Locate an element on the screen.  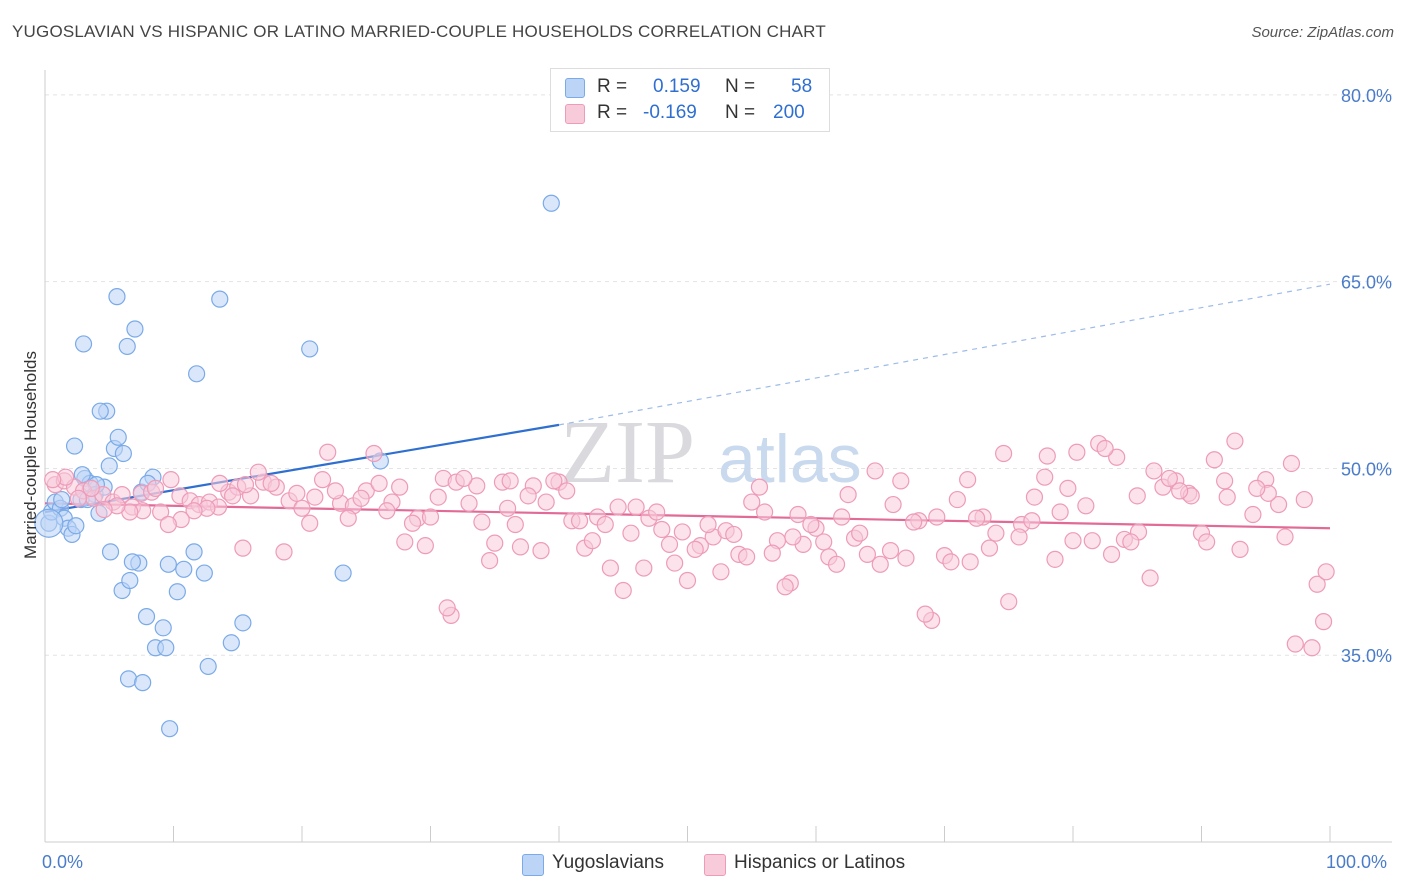
trend-line-hispanics is located at coordinates (687, 516).